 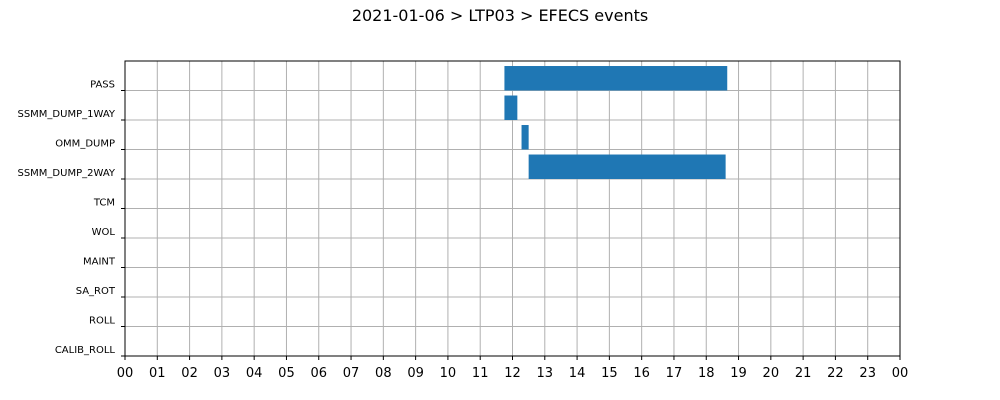 I want to click on x-tick-label: 07, so click(x=351, y=373).